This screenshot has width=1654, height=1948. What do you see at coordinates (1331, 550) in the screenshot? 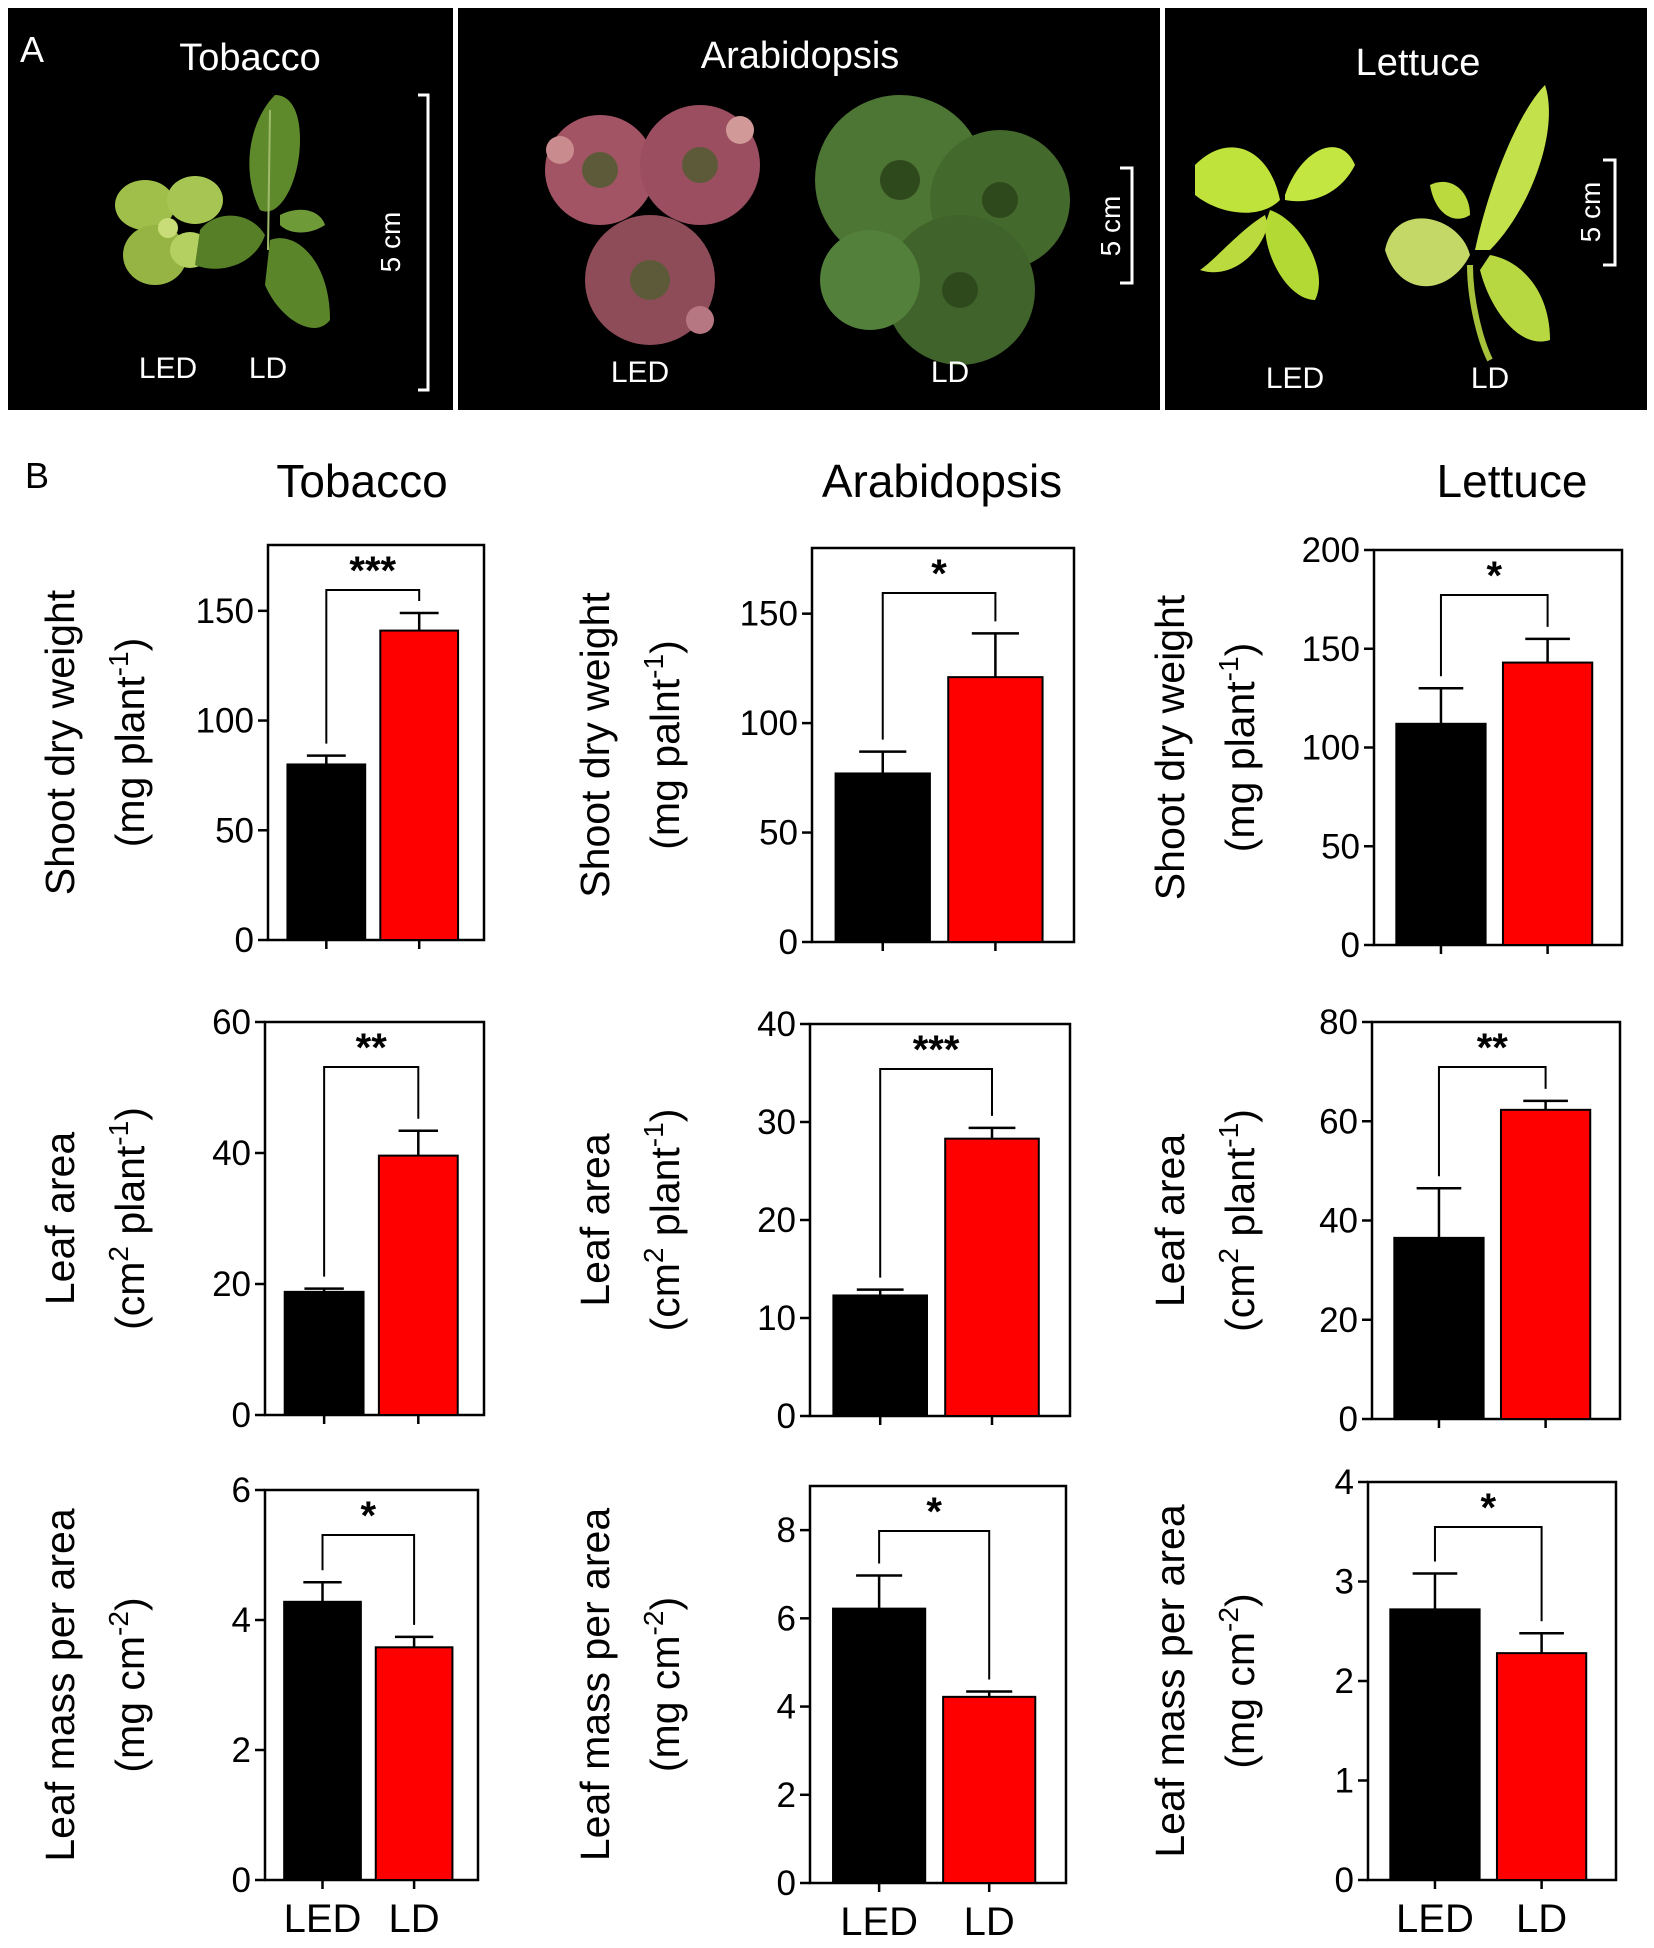
I see `y-tick-label: 200` at bounding box center [1331, 550].